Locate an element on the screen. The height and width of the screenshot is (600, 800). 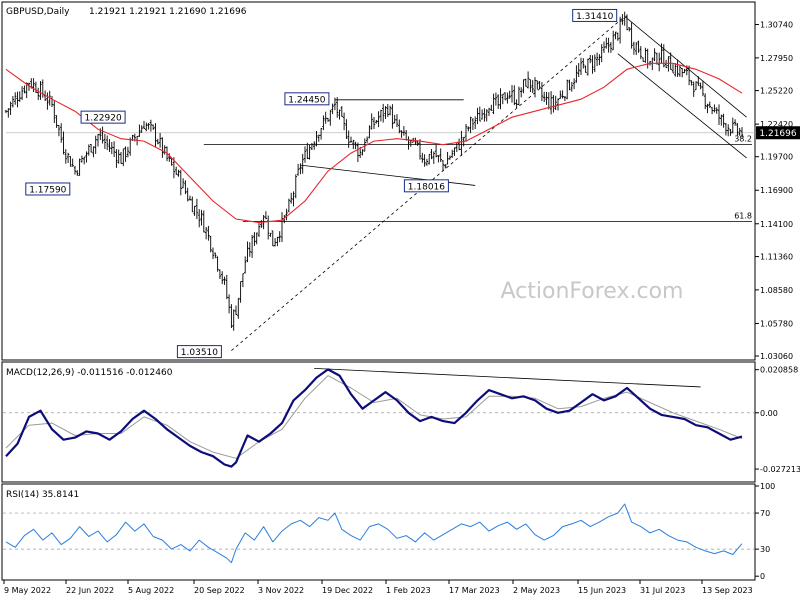
current-price-marker: 1.21696 is located at coordinates (778, 133).